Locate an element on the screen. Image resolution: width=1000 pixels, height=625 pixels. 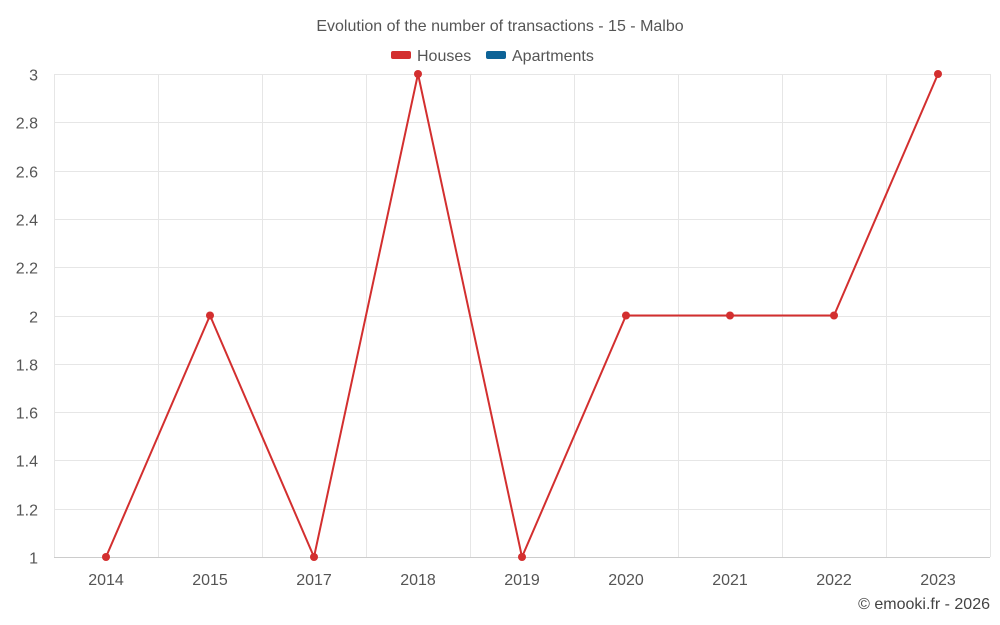
y-tick-label: 1.6 is located at coordinates (27, 414).